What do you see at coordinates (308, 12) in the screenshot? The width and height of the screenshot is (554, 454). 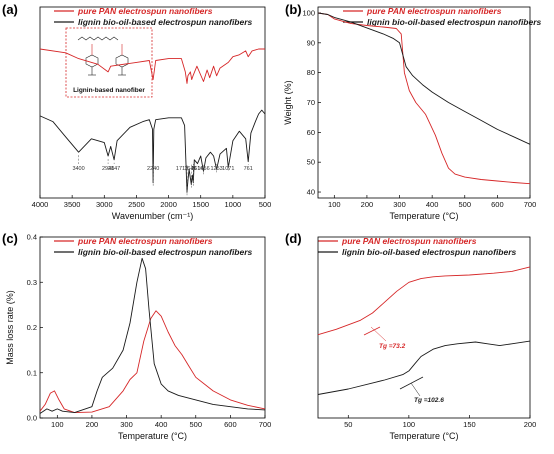 I see `y-tick-label-b: 100` at bounding box center [308, 12].